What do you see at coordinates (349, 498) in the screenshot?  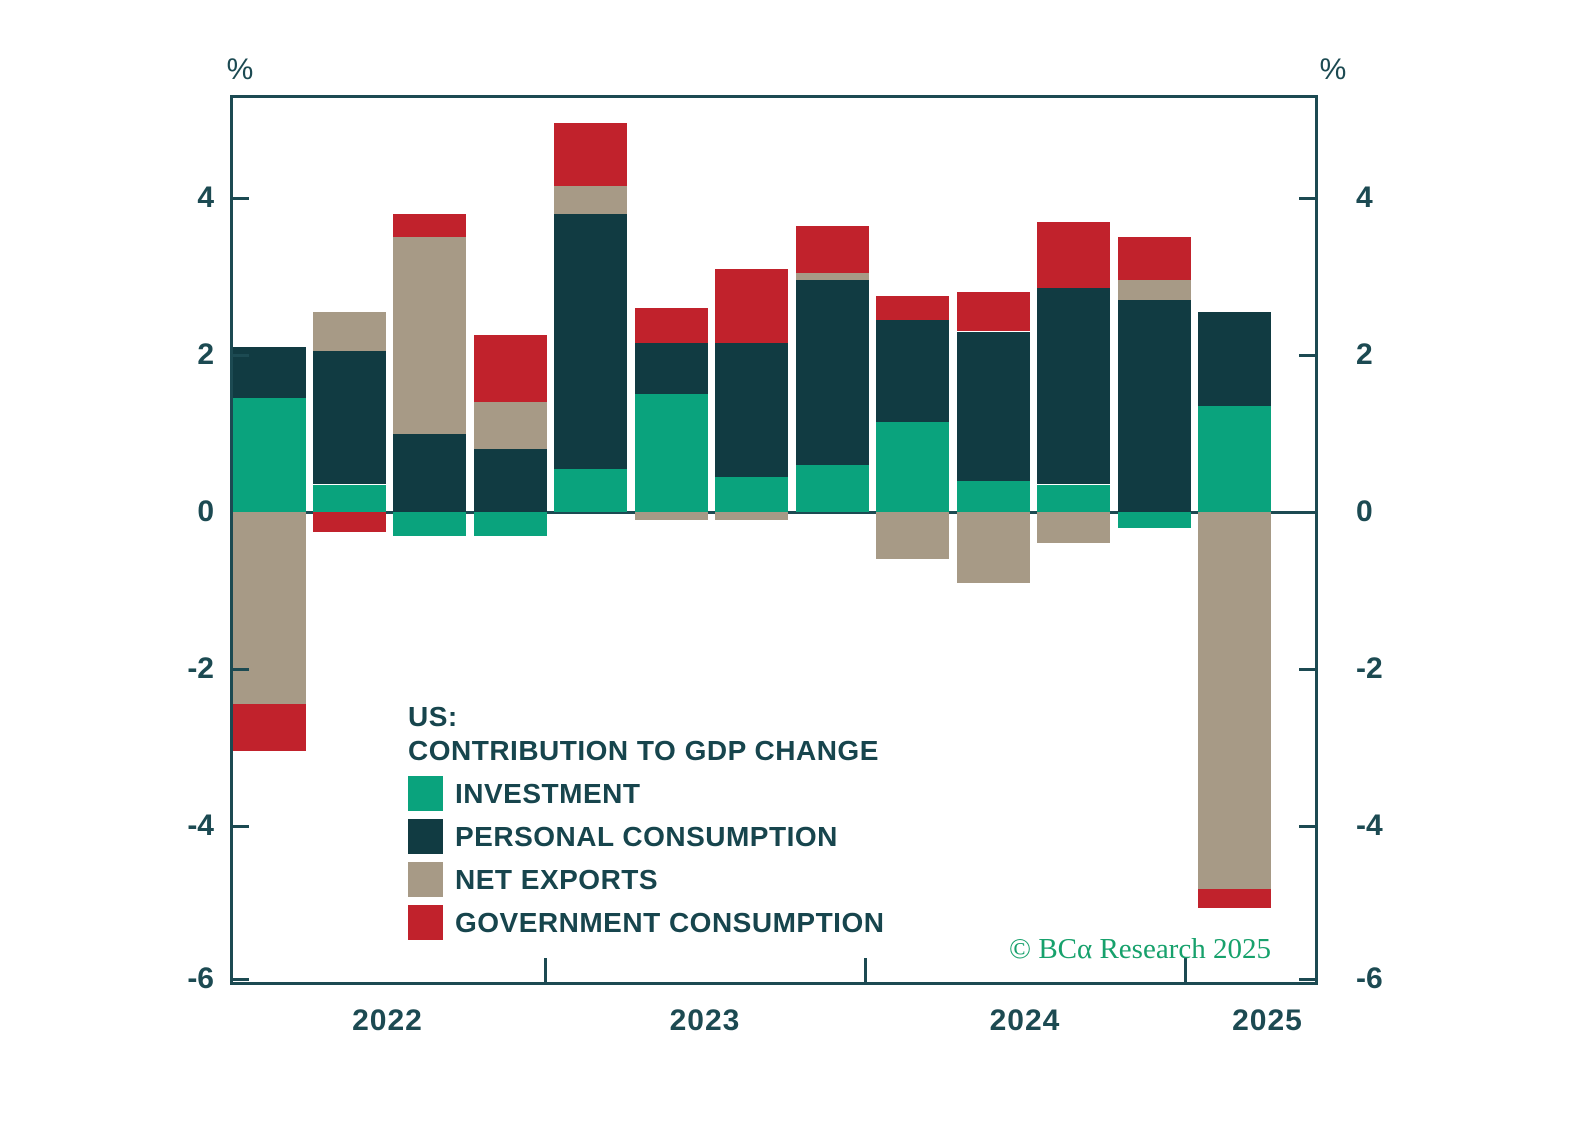 I see `bar-segment-2022Q2-investment` at bounding box center [349, 498].